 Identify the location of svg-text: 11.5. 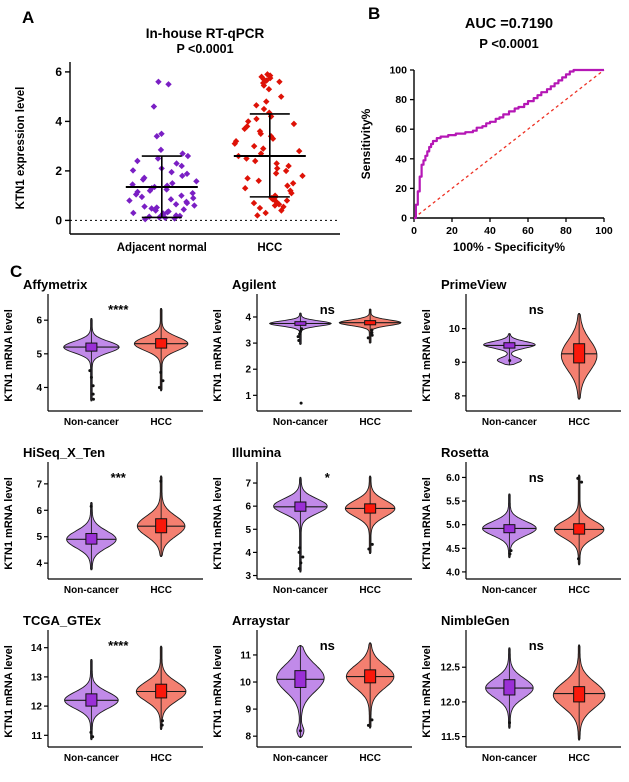
(450, 737).